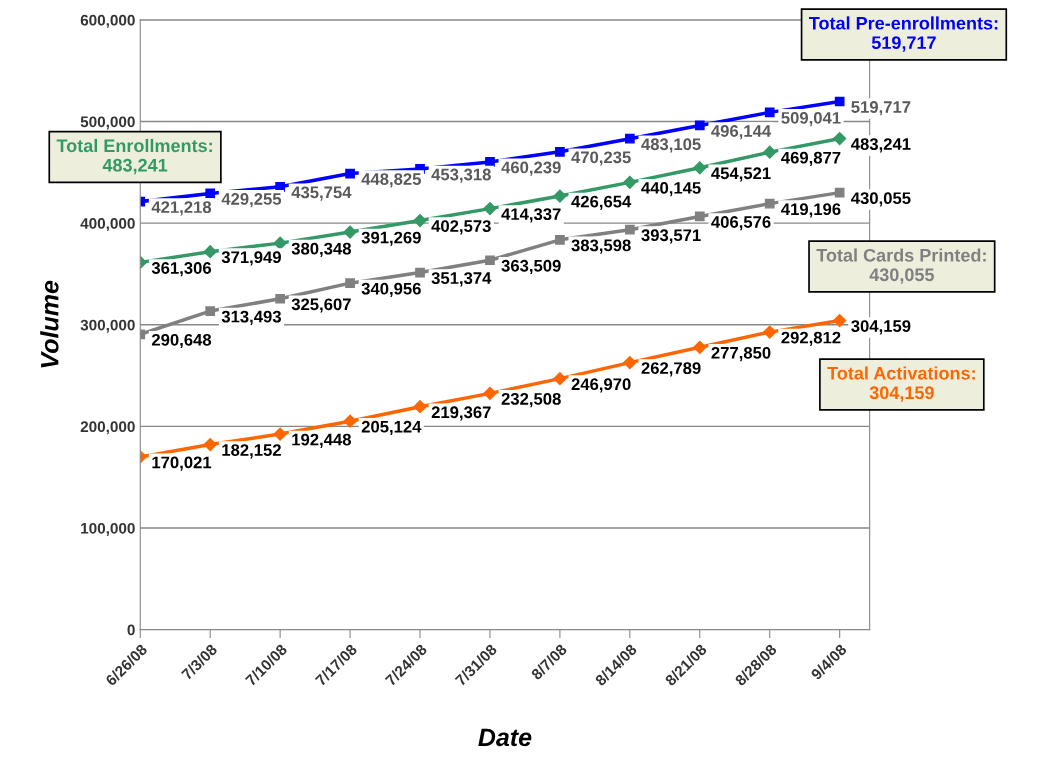 The width and height of the screenshot is (1039, 766). Describe the element at coordinates (811, 338) in the screenshot. I see `data-label: 292,812` at that location.